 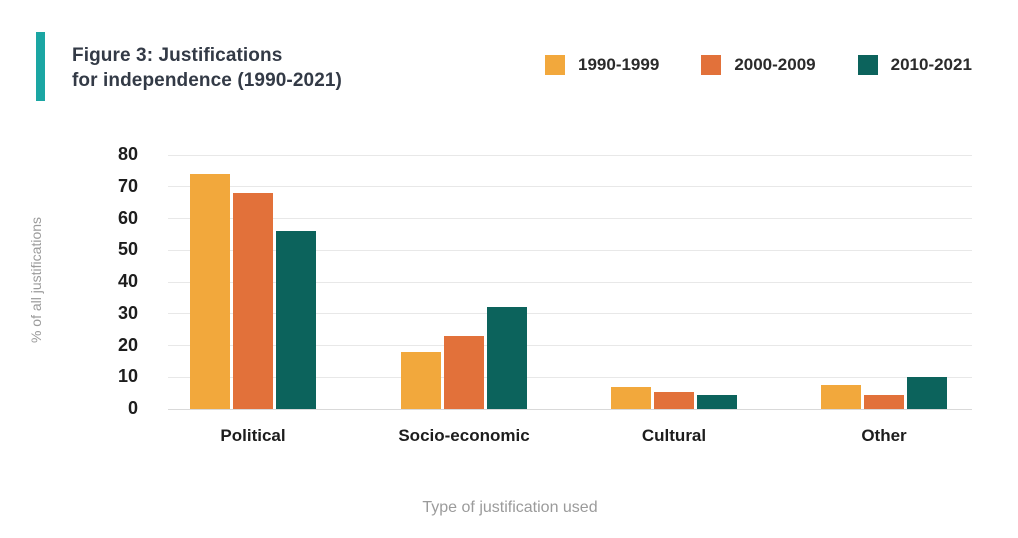 What do you see at coordinates (210, 291) in the screenshot?
I see `bar-political-1990-1999` at bounding box center [210, 291].